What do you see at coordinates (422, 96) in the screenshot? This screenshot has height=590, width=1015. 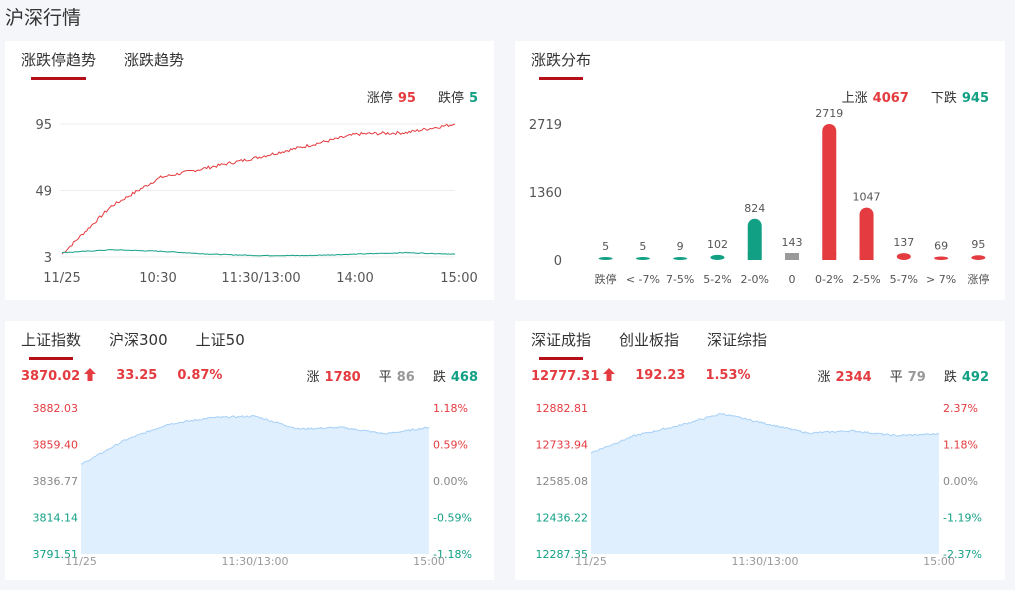 I see `limit-counts: 涨停 95 跌停 5` at bounding box center [422, 96].